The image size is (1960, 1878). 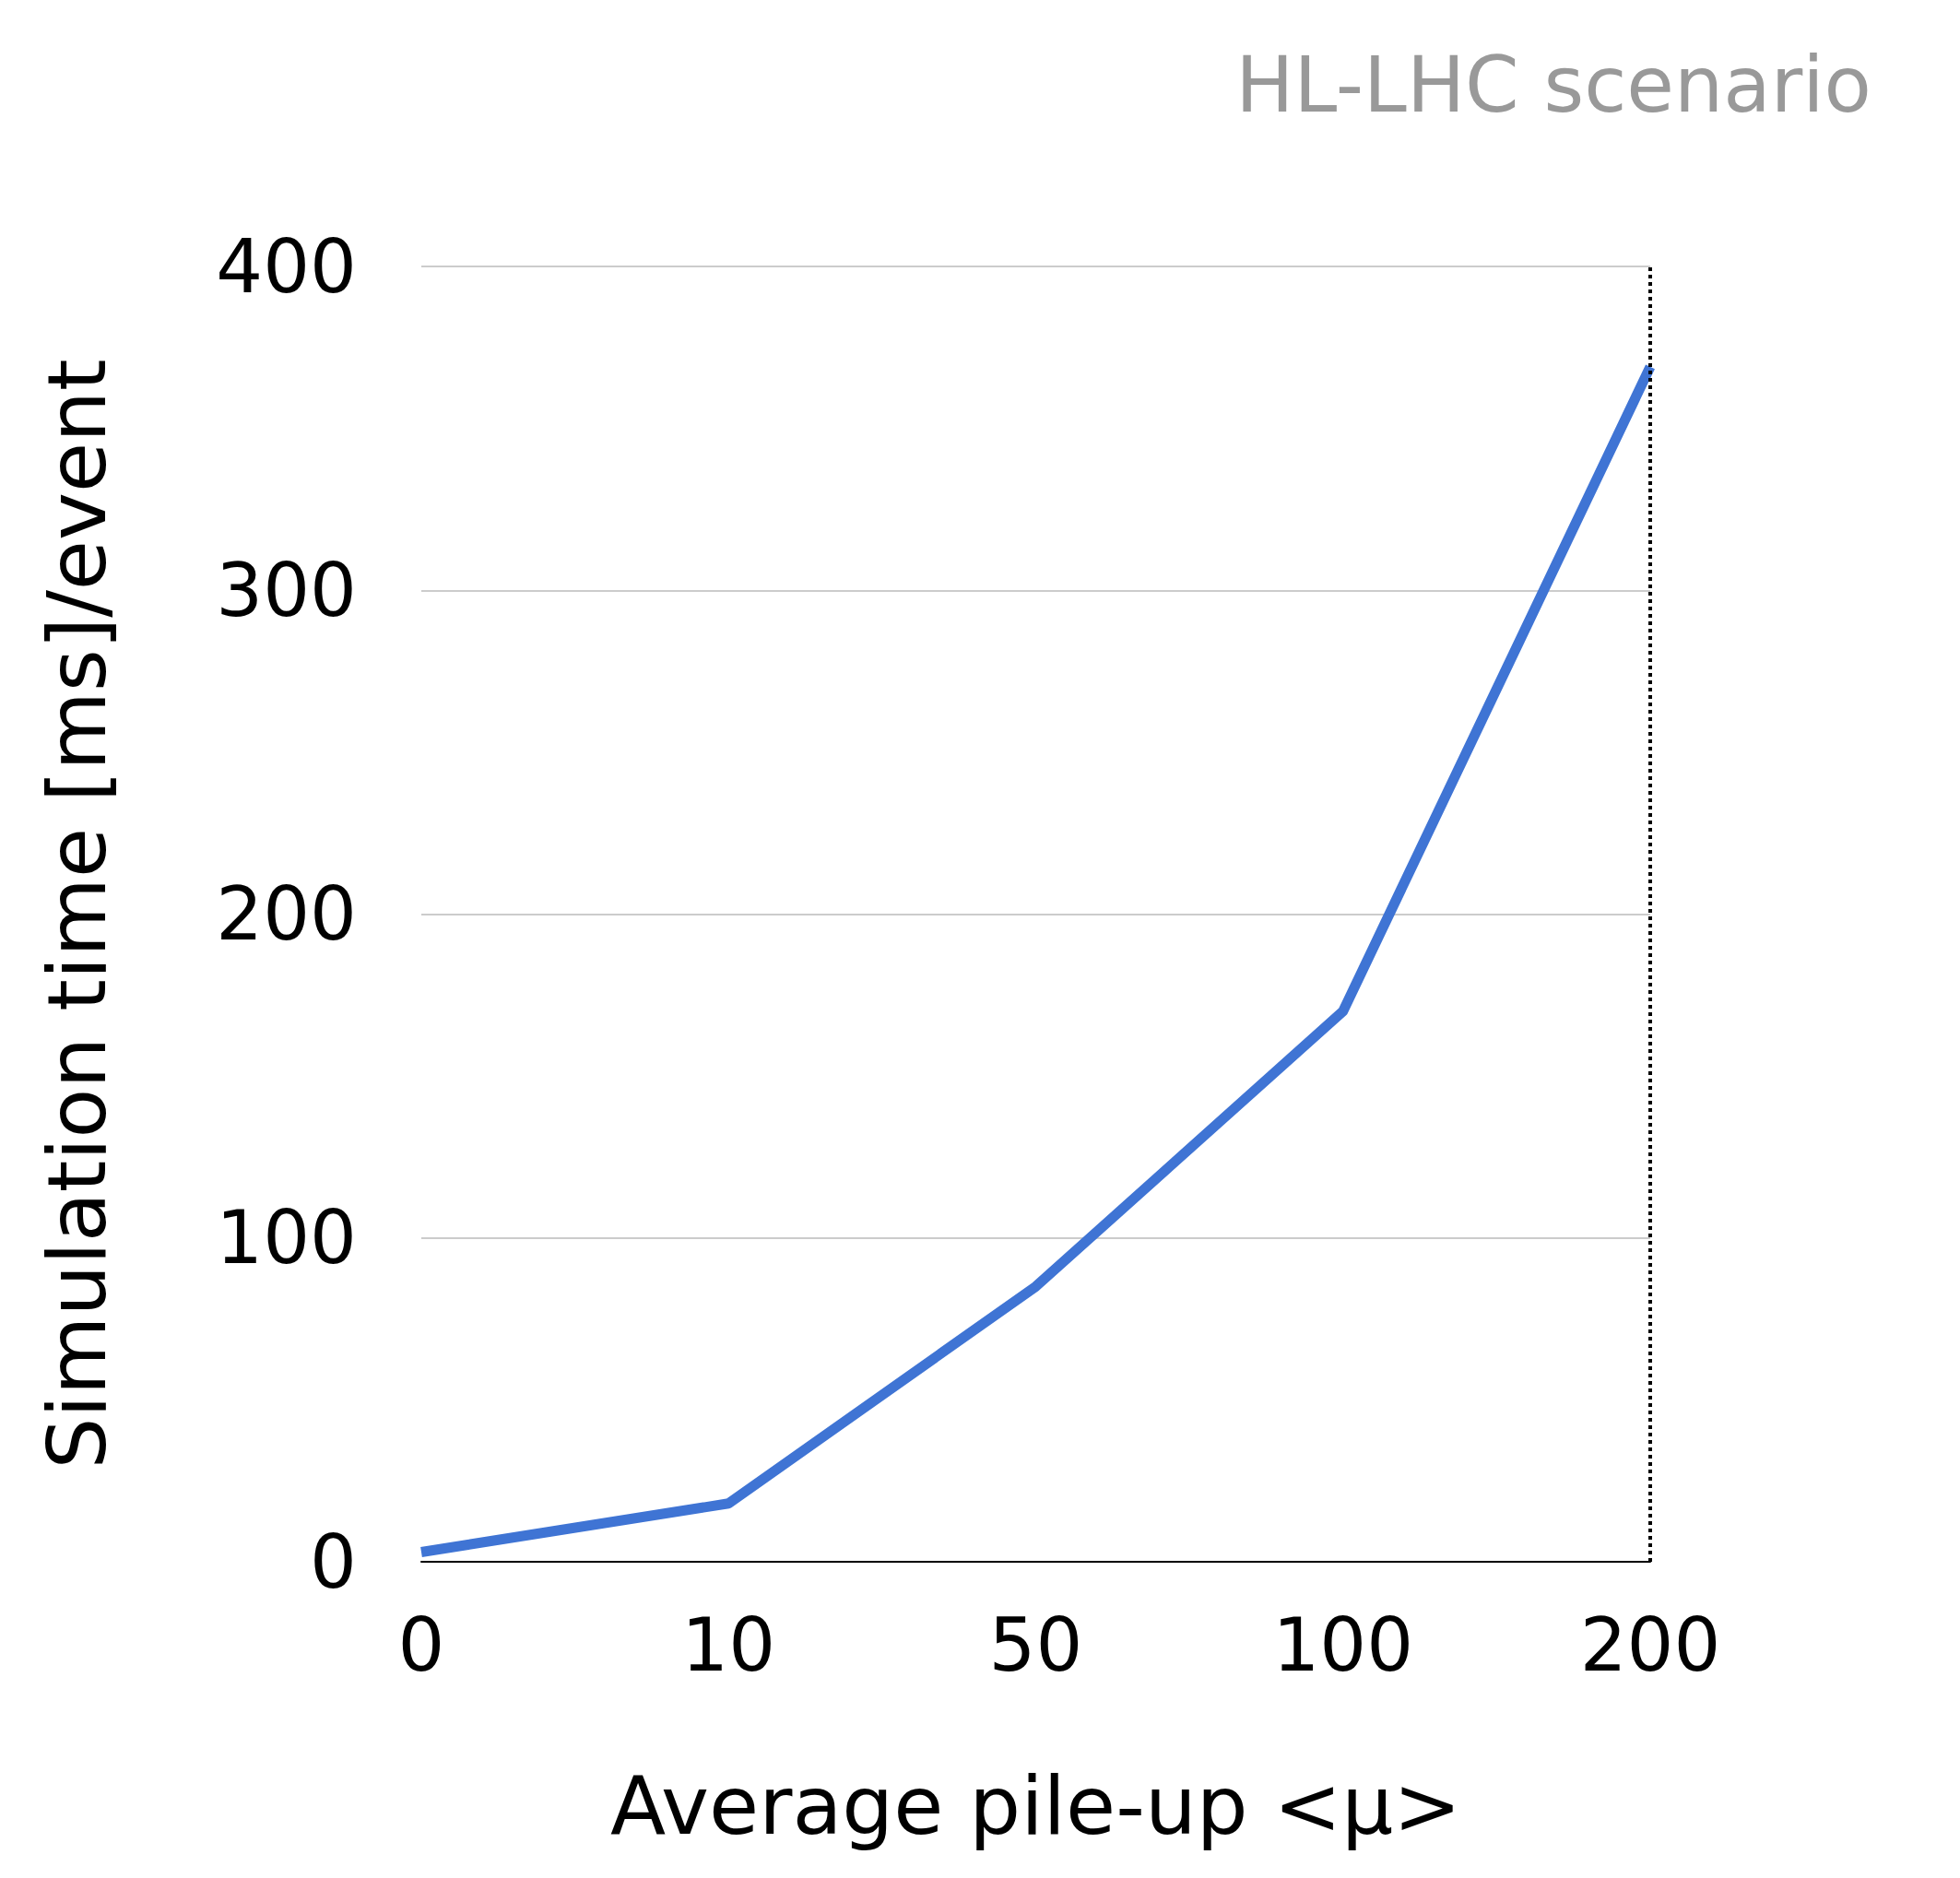 What do you see at coordinates (286, 914) in the screenshot?
I see `y-tick-label: 200` at bounding box center [286, 914].